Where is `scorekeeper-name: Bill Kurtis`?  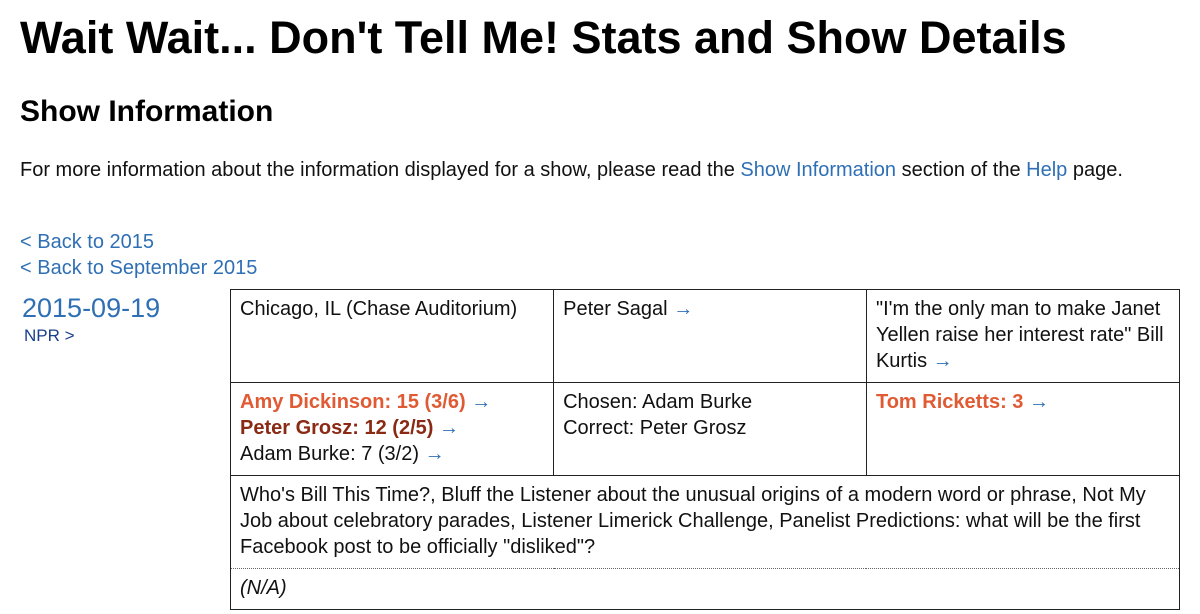
scorekeeper-name: Bill Kurtis is located at coordinates (1019, 348).